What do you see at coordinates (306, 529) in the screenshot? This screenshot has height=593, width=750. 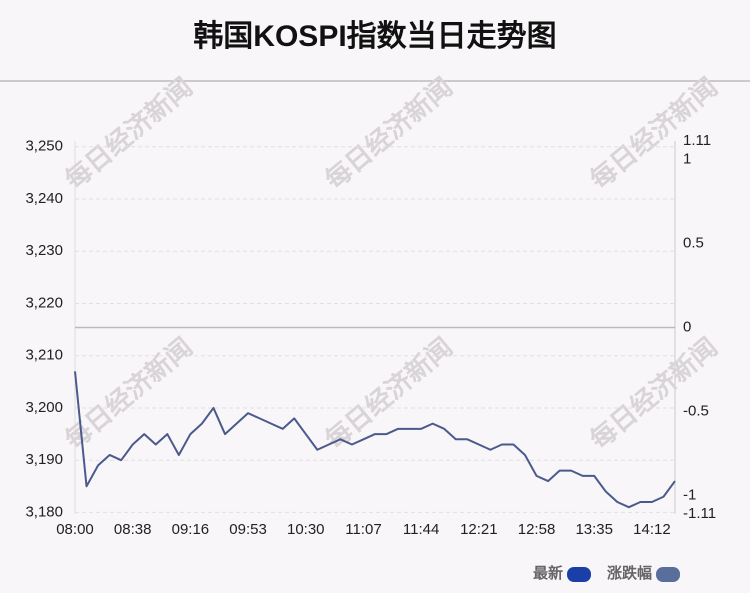 I see `x-tick-label: 10:30` at bounding box center [306, 529].